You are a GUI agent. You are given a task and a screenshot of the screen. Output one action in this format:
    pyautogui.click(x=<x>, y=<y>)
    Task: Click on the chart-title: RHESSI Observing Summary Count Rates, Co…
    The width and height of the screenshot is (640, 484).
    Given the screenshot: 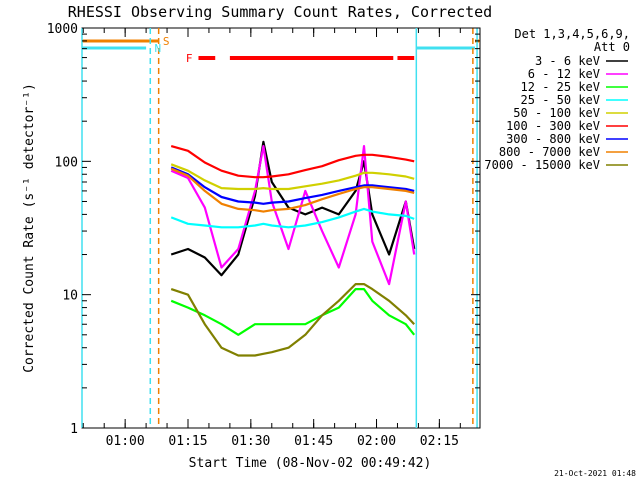 What is the action you would take?
    pyautogui.click(x=280, y=12)
    